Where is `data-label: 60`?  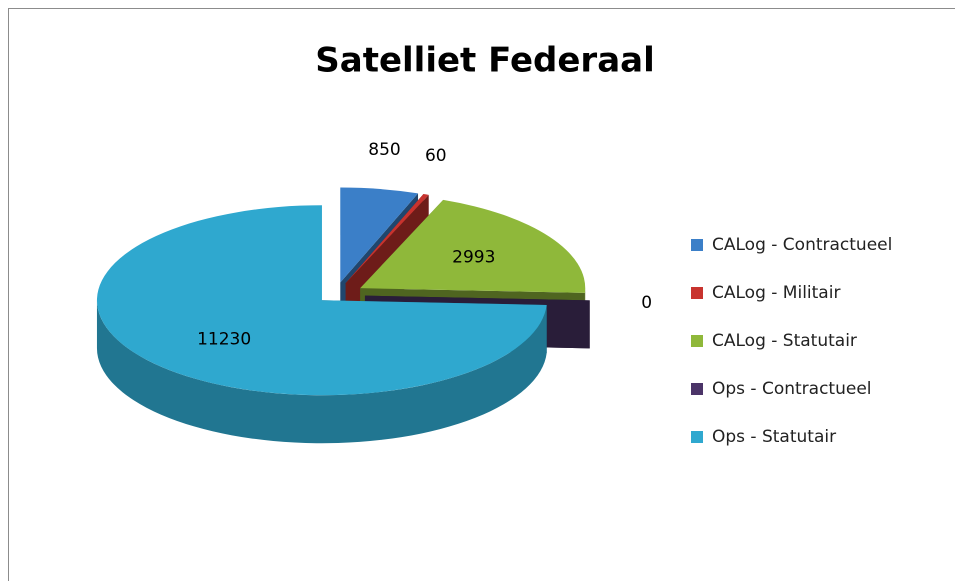
data-label: 60 is located at coordinates (436, 156).